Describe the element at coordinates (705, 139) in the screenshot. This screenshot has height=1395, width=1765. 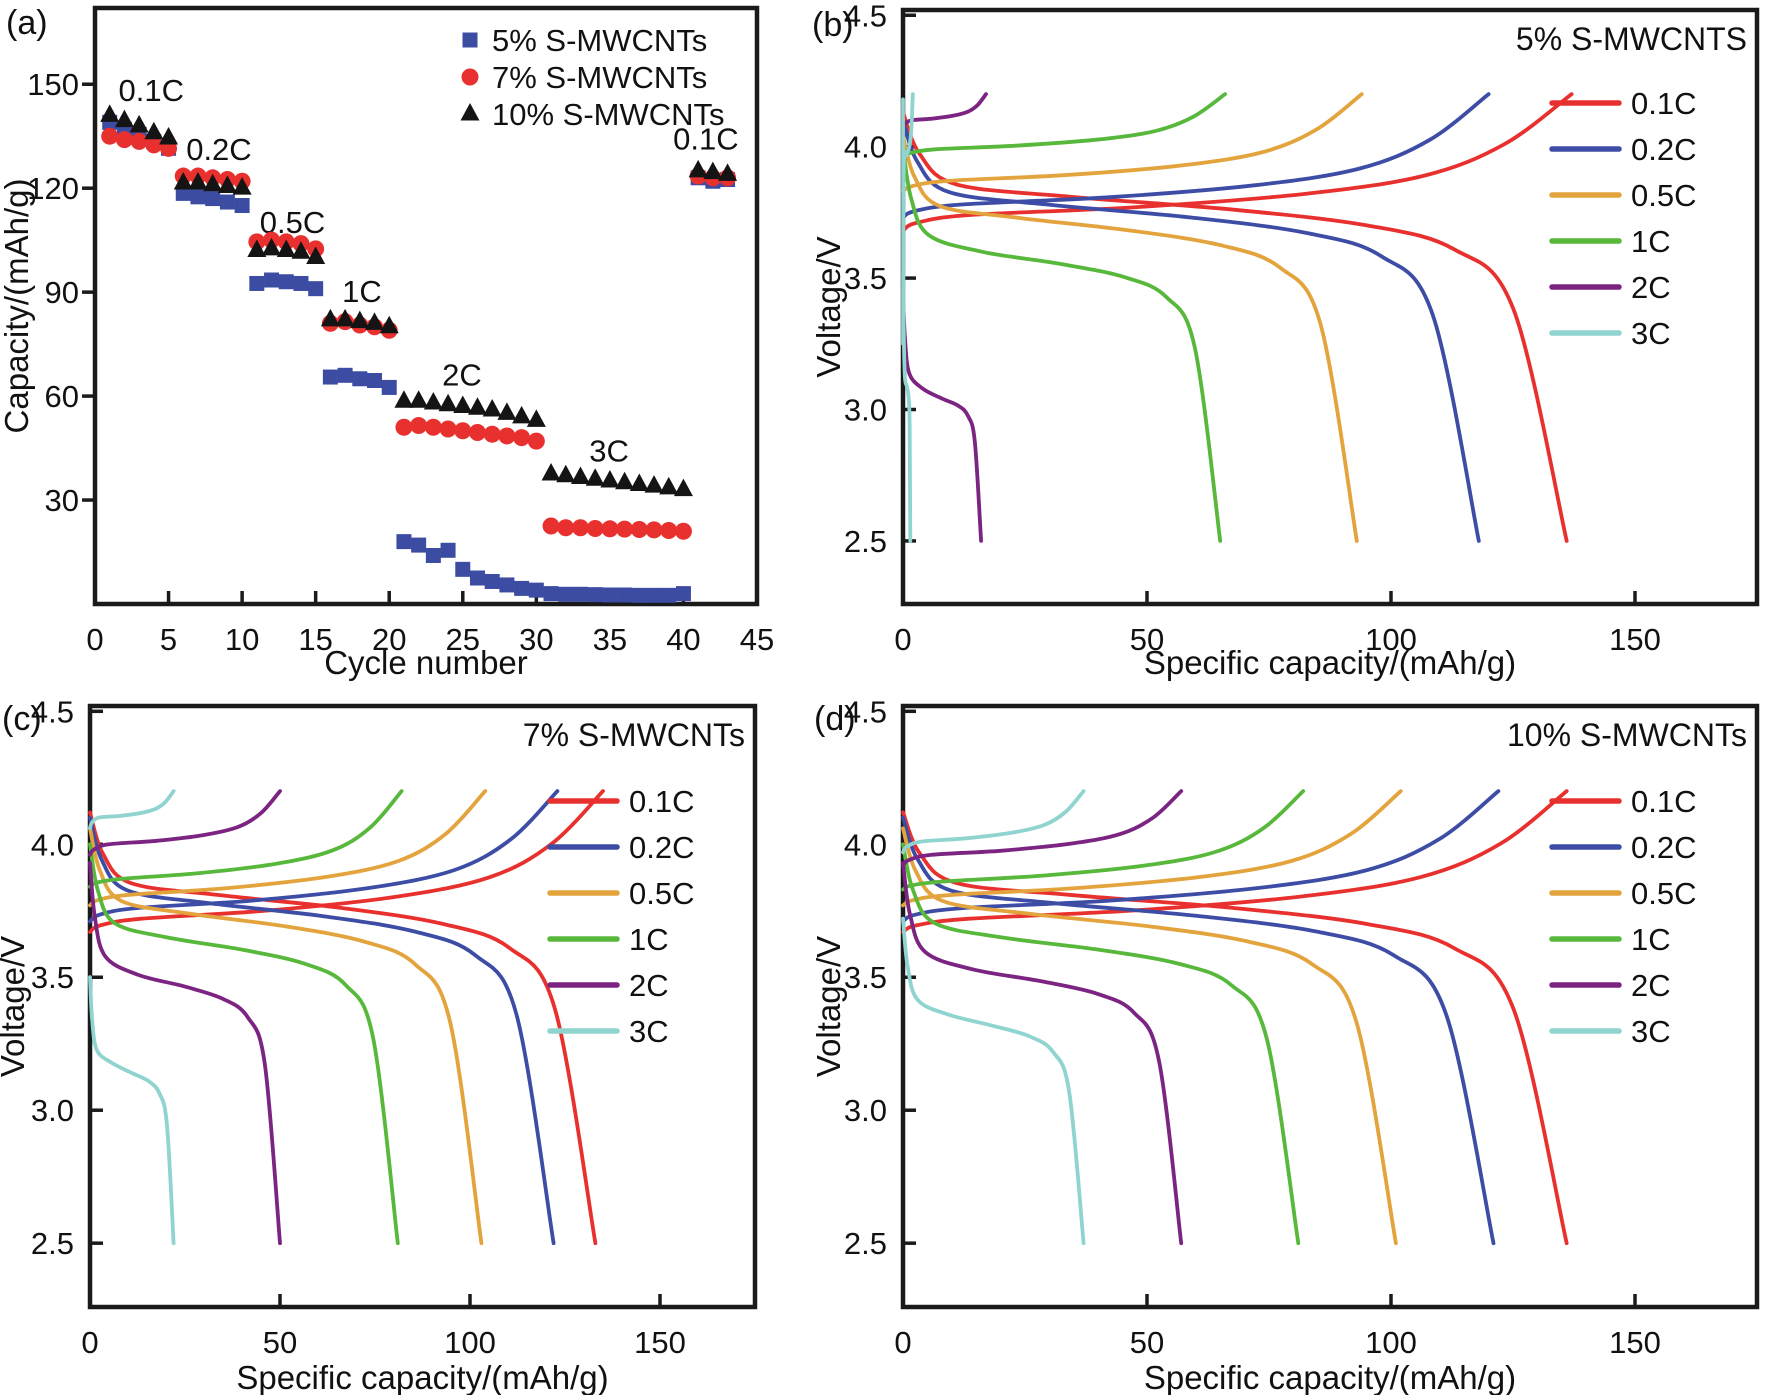
I see `rate-label: 0.1C` at that location.